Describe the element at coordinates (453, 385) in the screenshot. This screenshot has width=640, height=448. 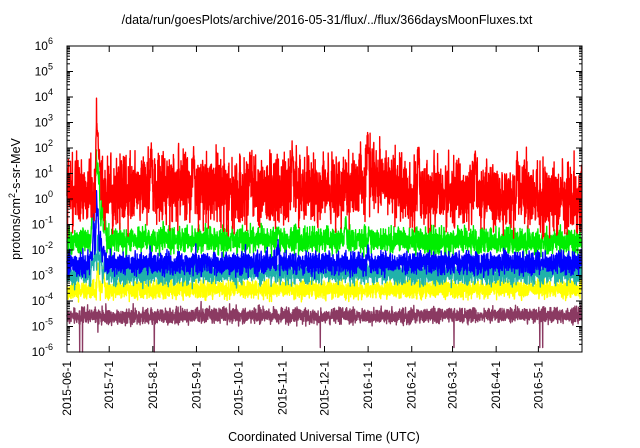
I see `x-tick-label: 2016-3-1` at that location.